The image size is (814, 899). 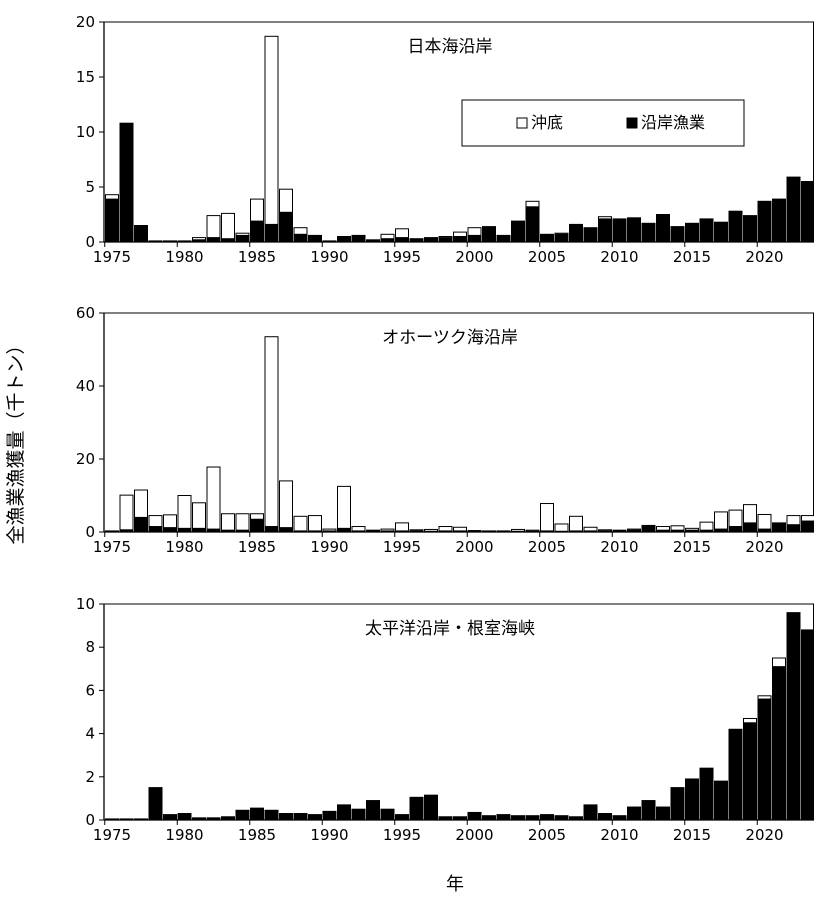 I want to click on bar-coastal-1977, so click(x=141, y=524).